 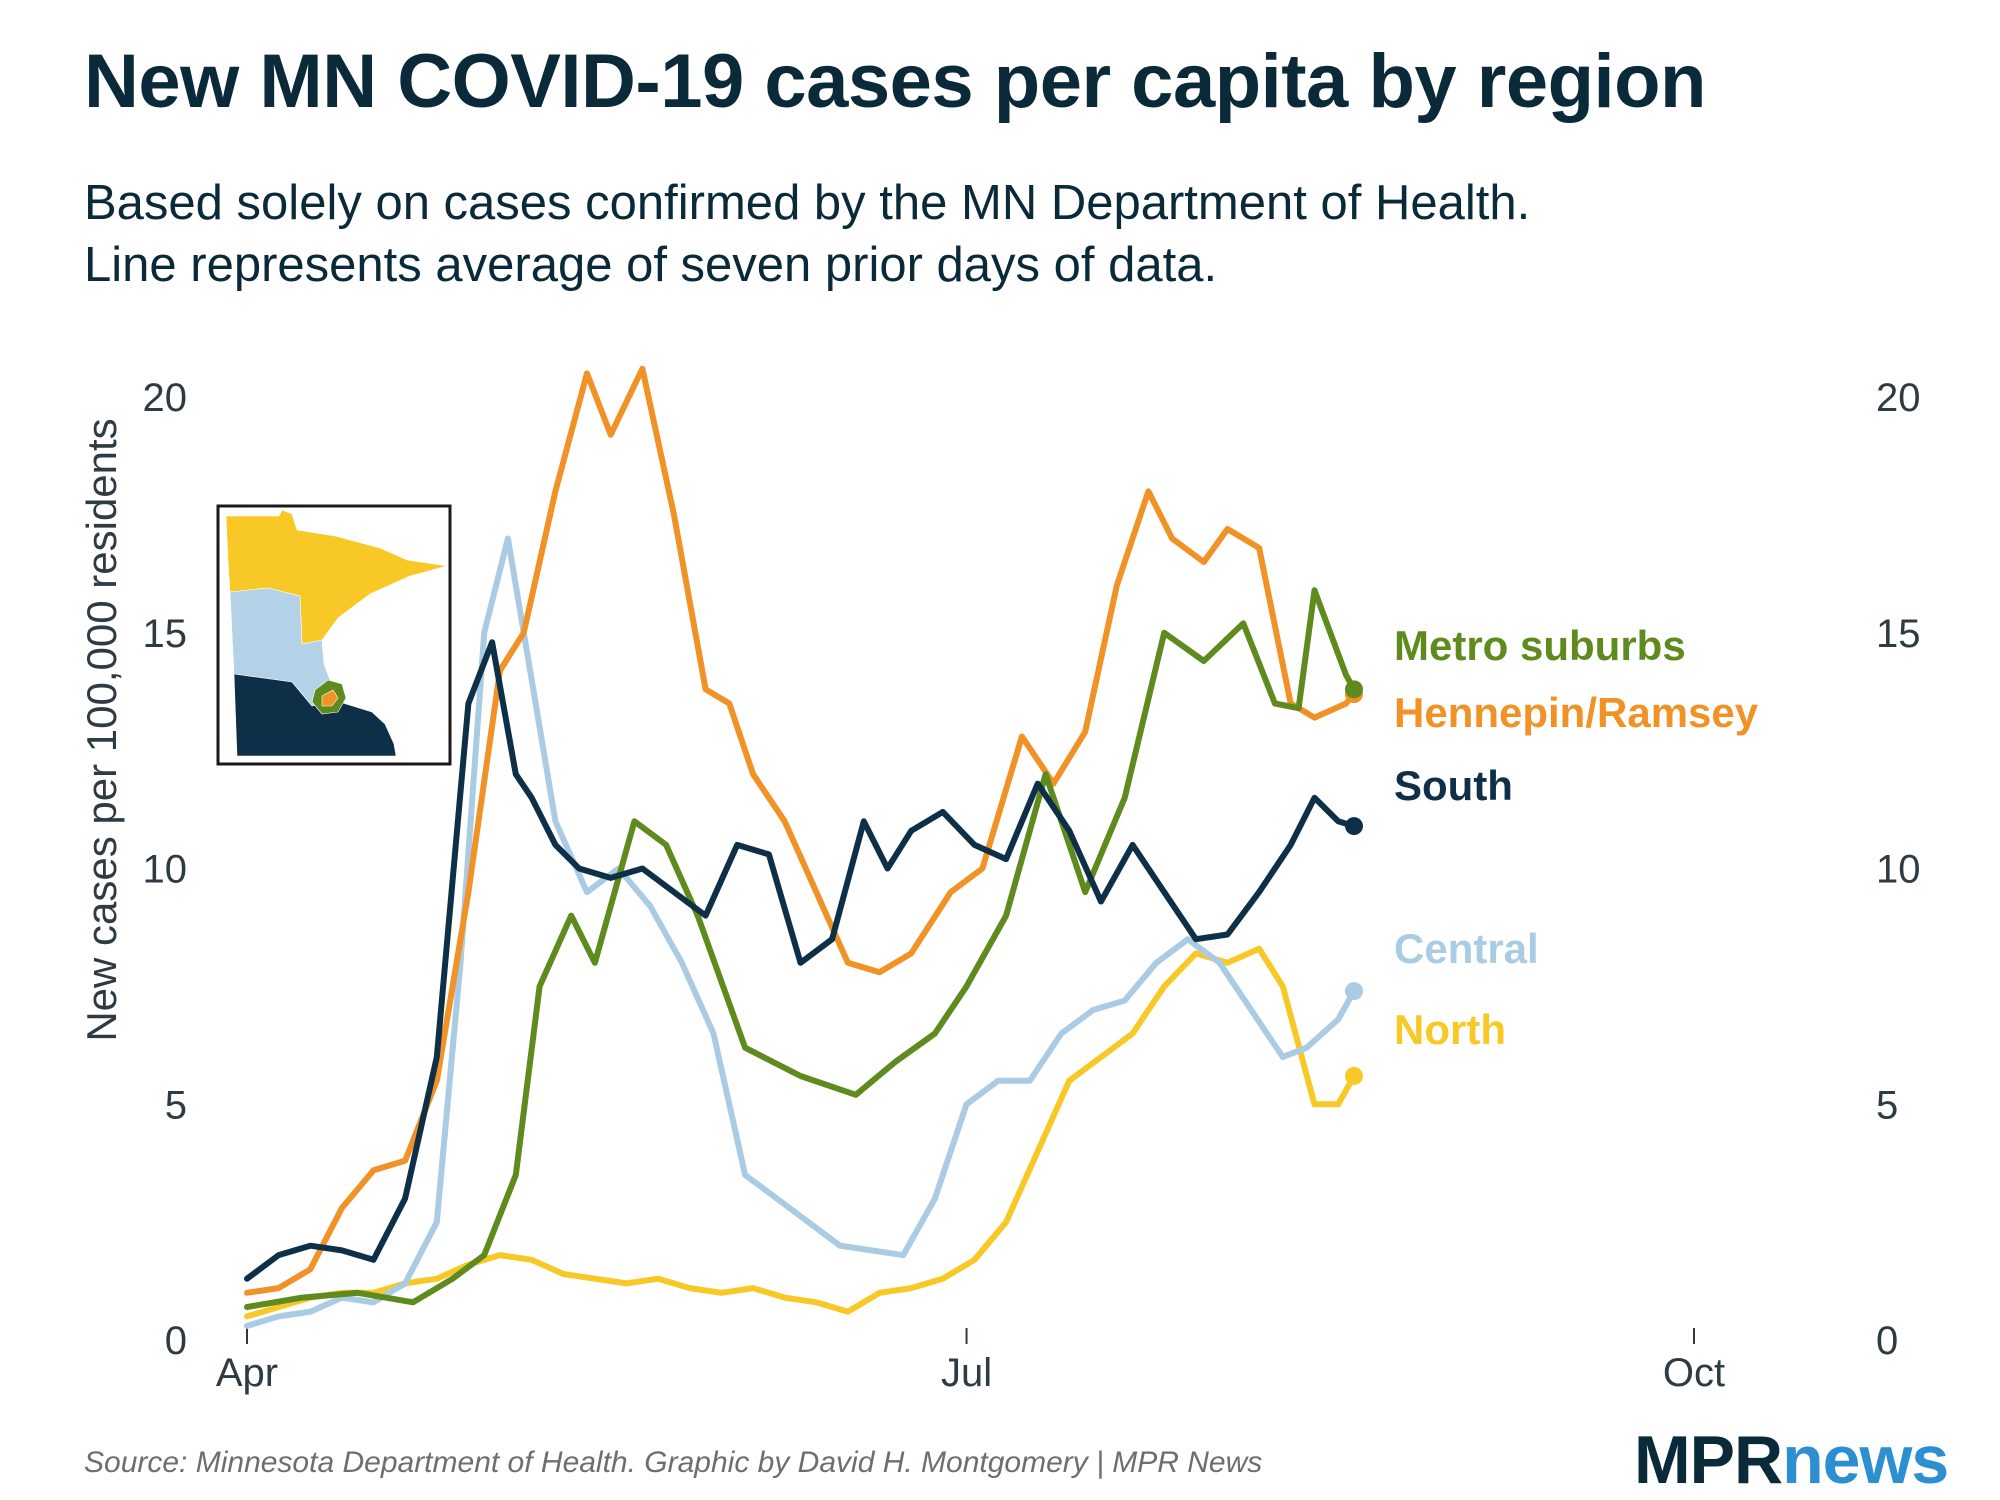 What do you see at coordinates (1450, 1029) in the screenshot?
I see `series-label-north: North` at bounding box center [1450, 1029].